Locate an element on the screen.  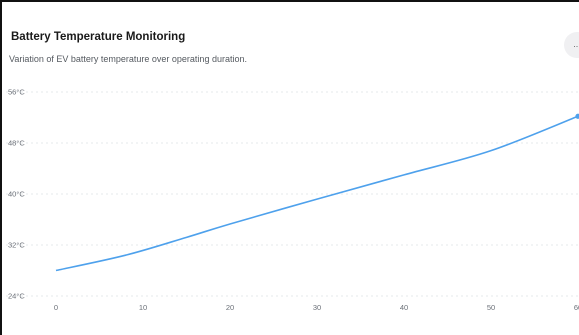
series-end-point is located at coordinates (577, 116).